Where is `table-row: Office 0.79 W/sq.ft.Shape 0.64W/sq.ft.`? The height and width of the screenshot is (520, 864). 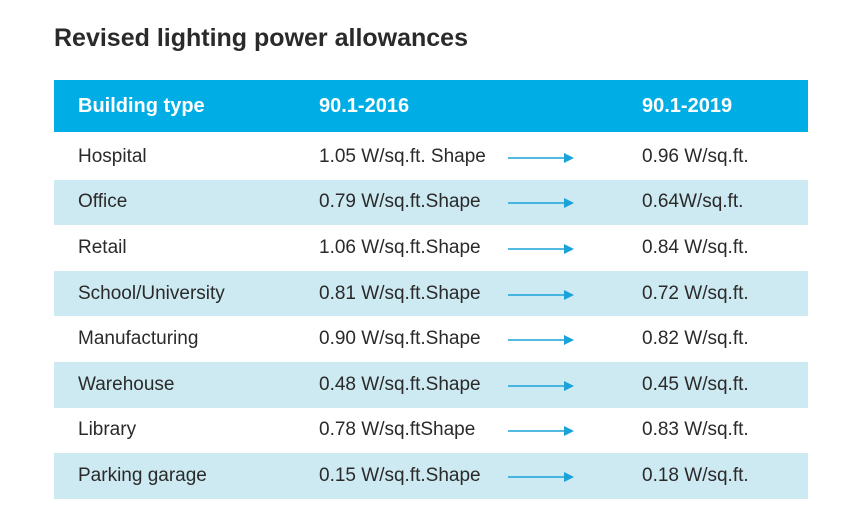 table-row: Office 0.79 W/sq.ft.Shape 0.64W/sq.ft. is located at coordinates (431, 202).